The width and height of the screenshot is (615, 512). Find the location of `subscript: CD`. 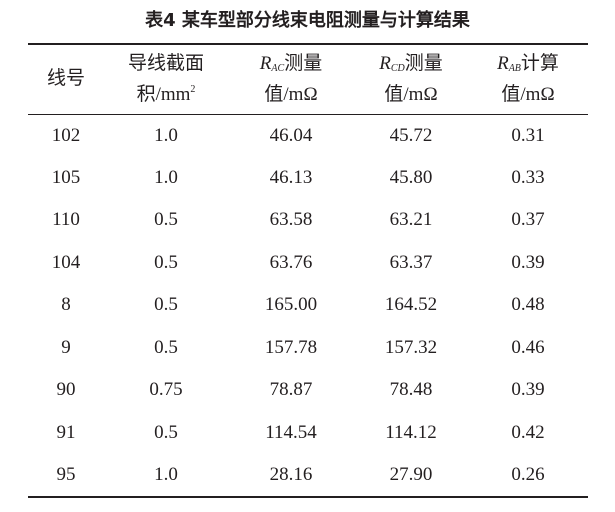

subscript: CD is located at coordinates (397, 68).